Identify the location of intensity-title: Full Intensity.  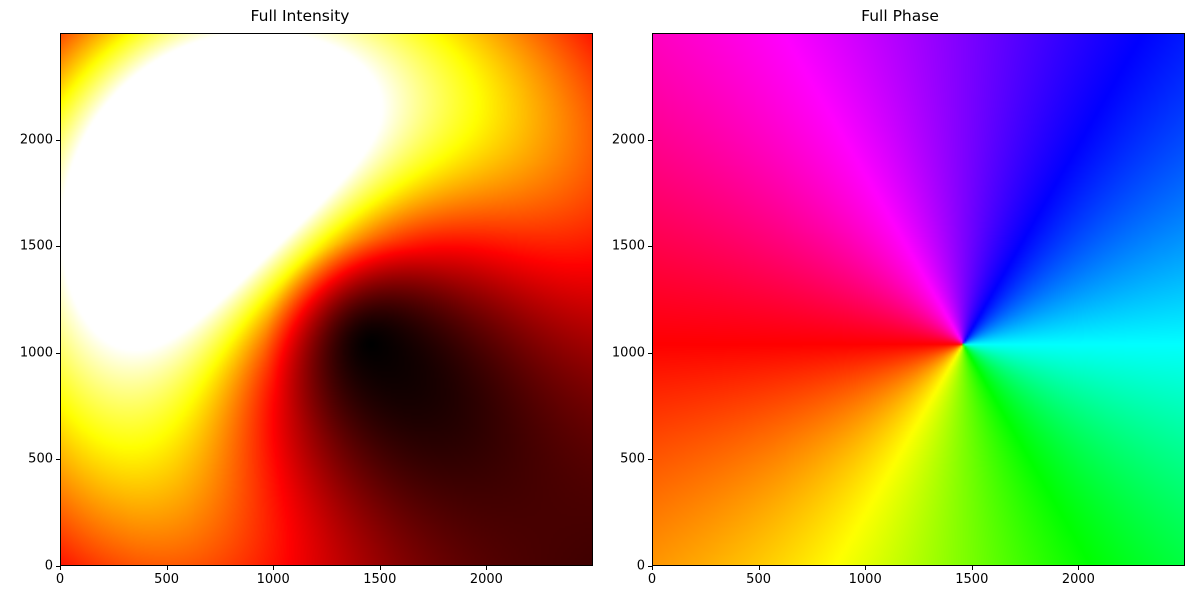
(300, 16).